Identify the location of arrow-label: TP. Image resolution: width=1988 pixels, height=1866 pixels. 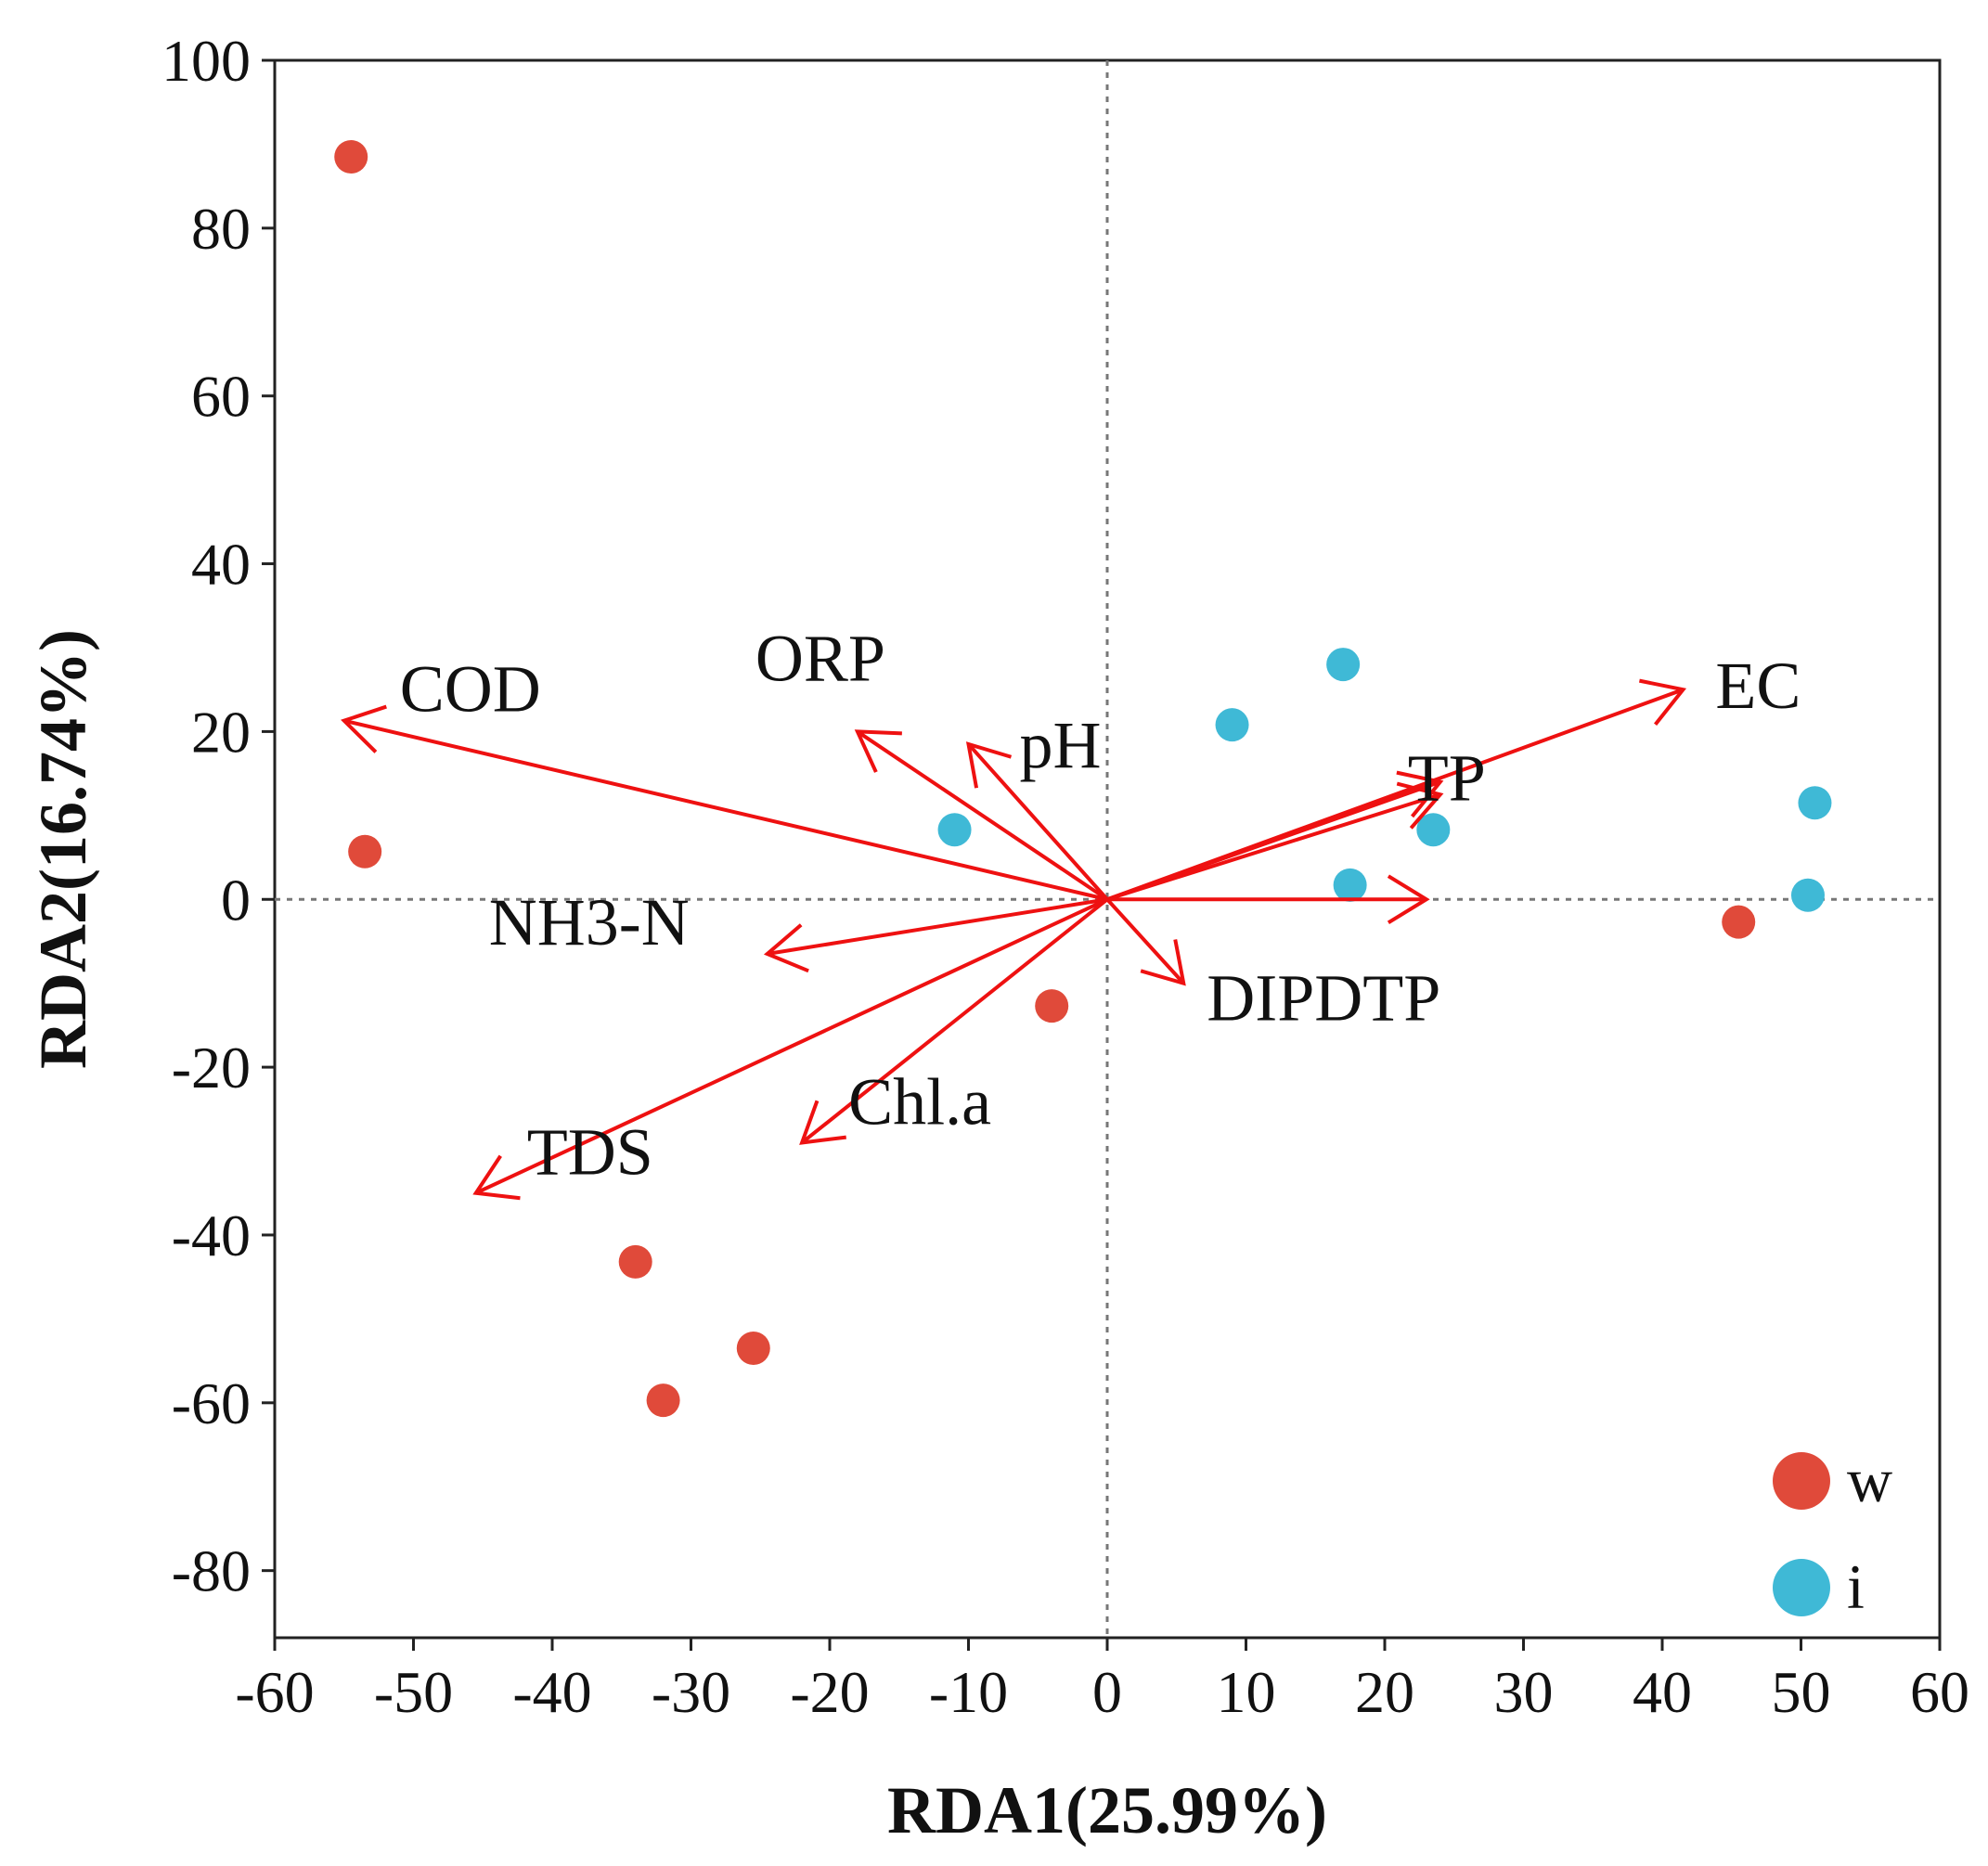
(1447, 778).